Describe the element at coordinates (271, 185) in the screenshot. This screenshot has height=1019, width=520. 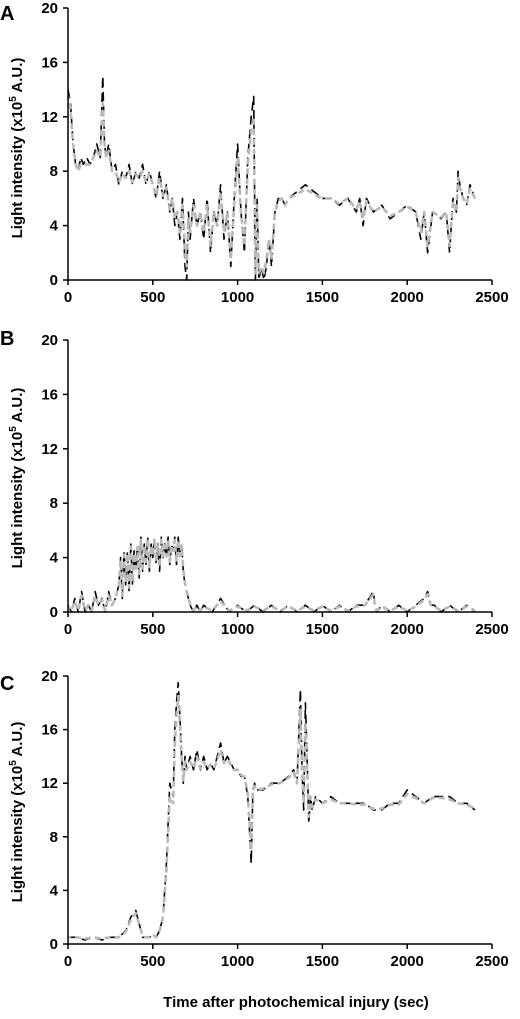
I see `panel-a-series-grey-line` at that location.